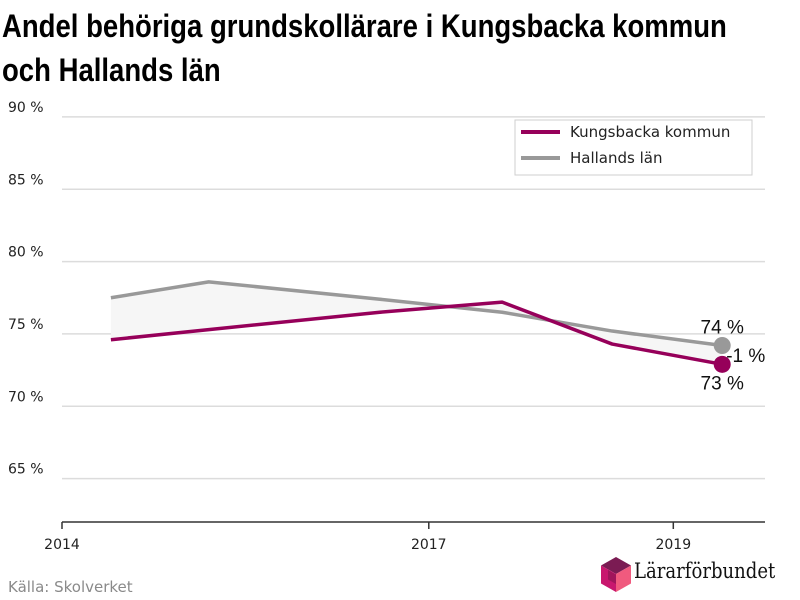 The height and width of the screenshot is (600, 800). I want to click on chart-legend: Kungsbacka kommun Hallands län, so click(633, 147).